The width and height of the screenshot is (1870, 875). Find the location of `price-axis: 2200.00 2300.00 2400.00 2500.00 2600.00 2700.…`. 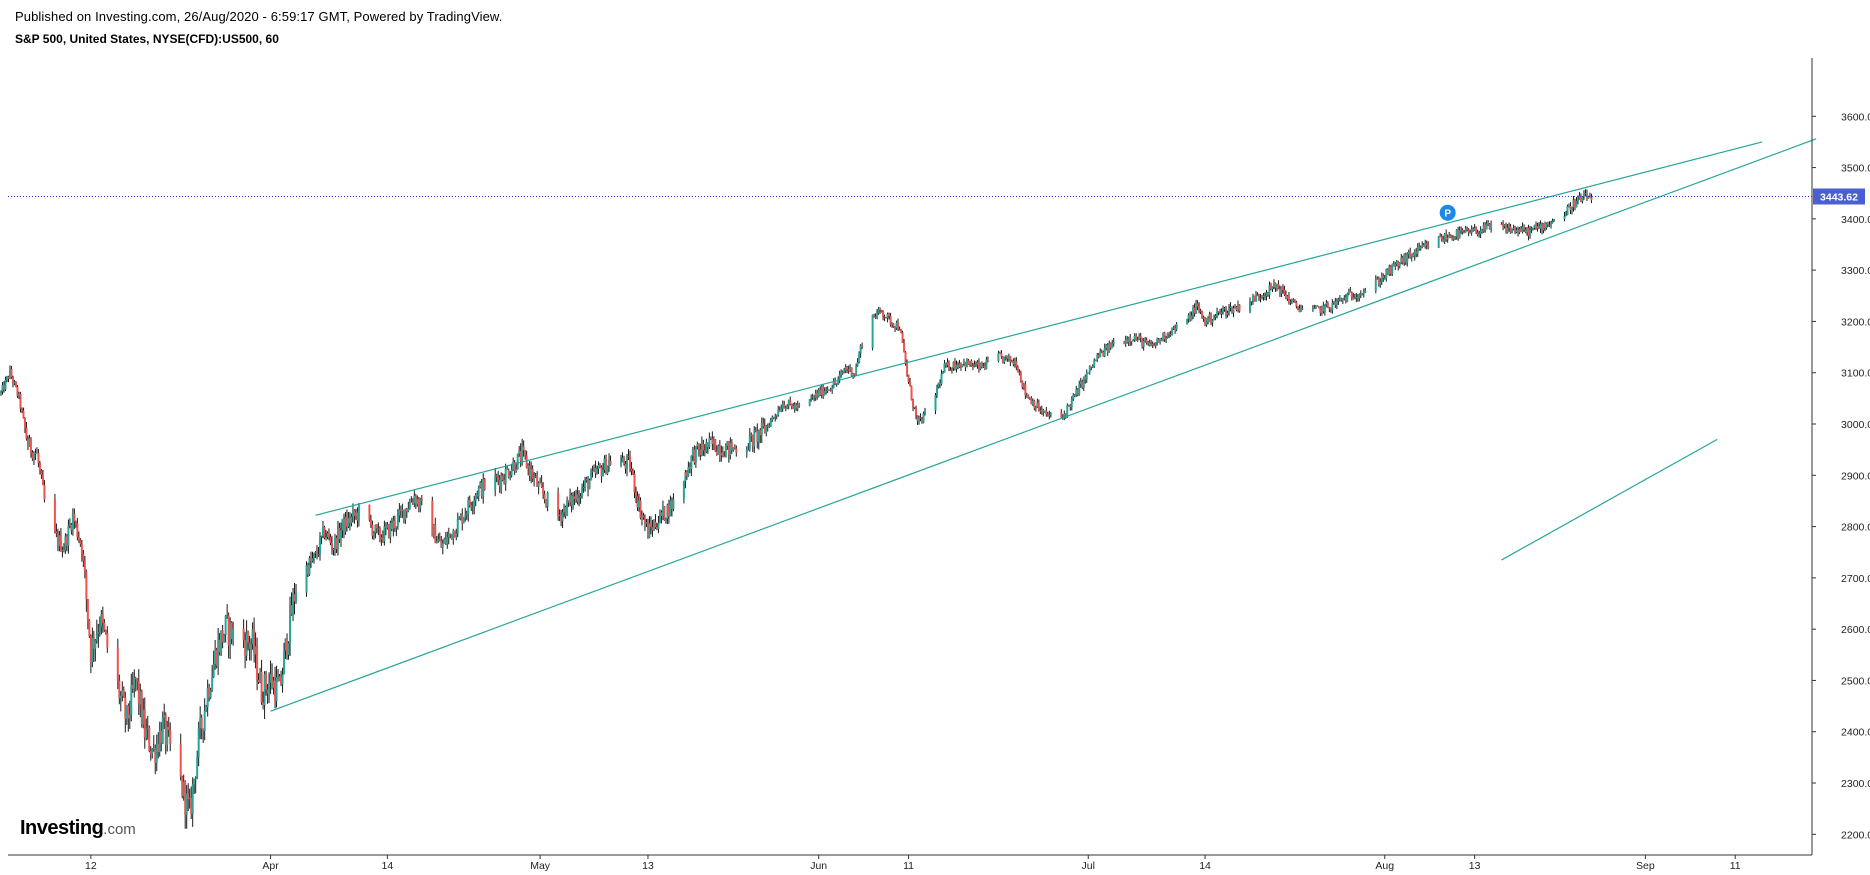

price-axis: 2200.00 2300.00 2400.00 2500.00 2600.00 2700.… is located at coordinates (1841, 476).